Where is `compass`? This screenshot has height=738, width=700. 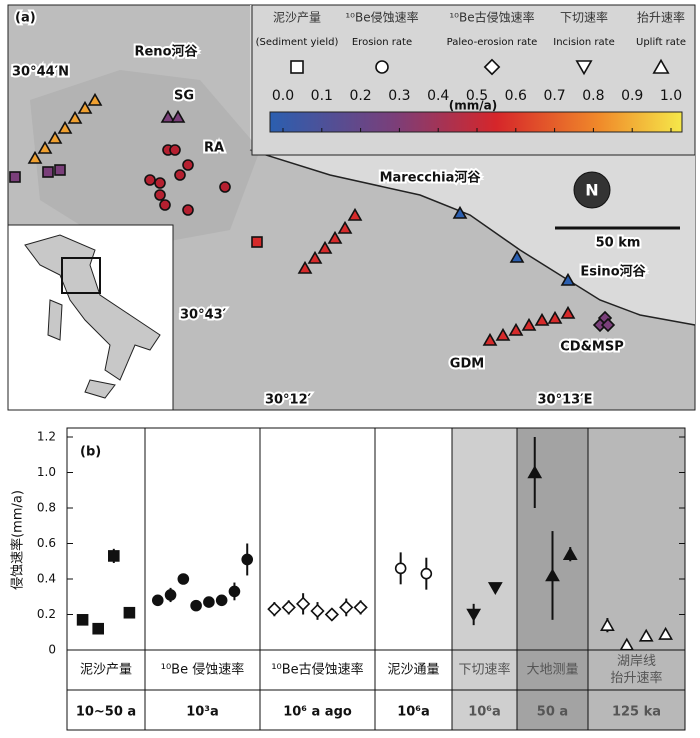 compass is located at coordinates (592, 190).